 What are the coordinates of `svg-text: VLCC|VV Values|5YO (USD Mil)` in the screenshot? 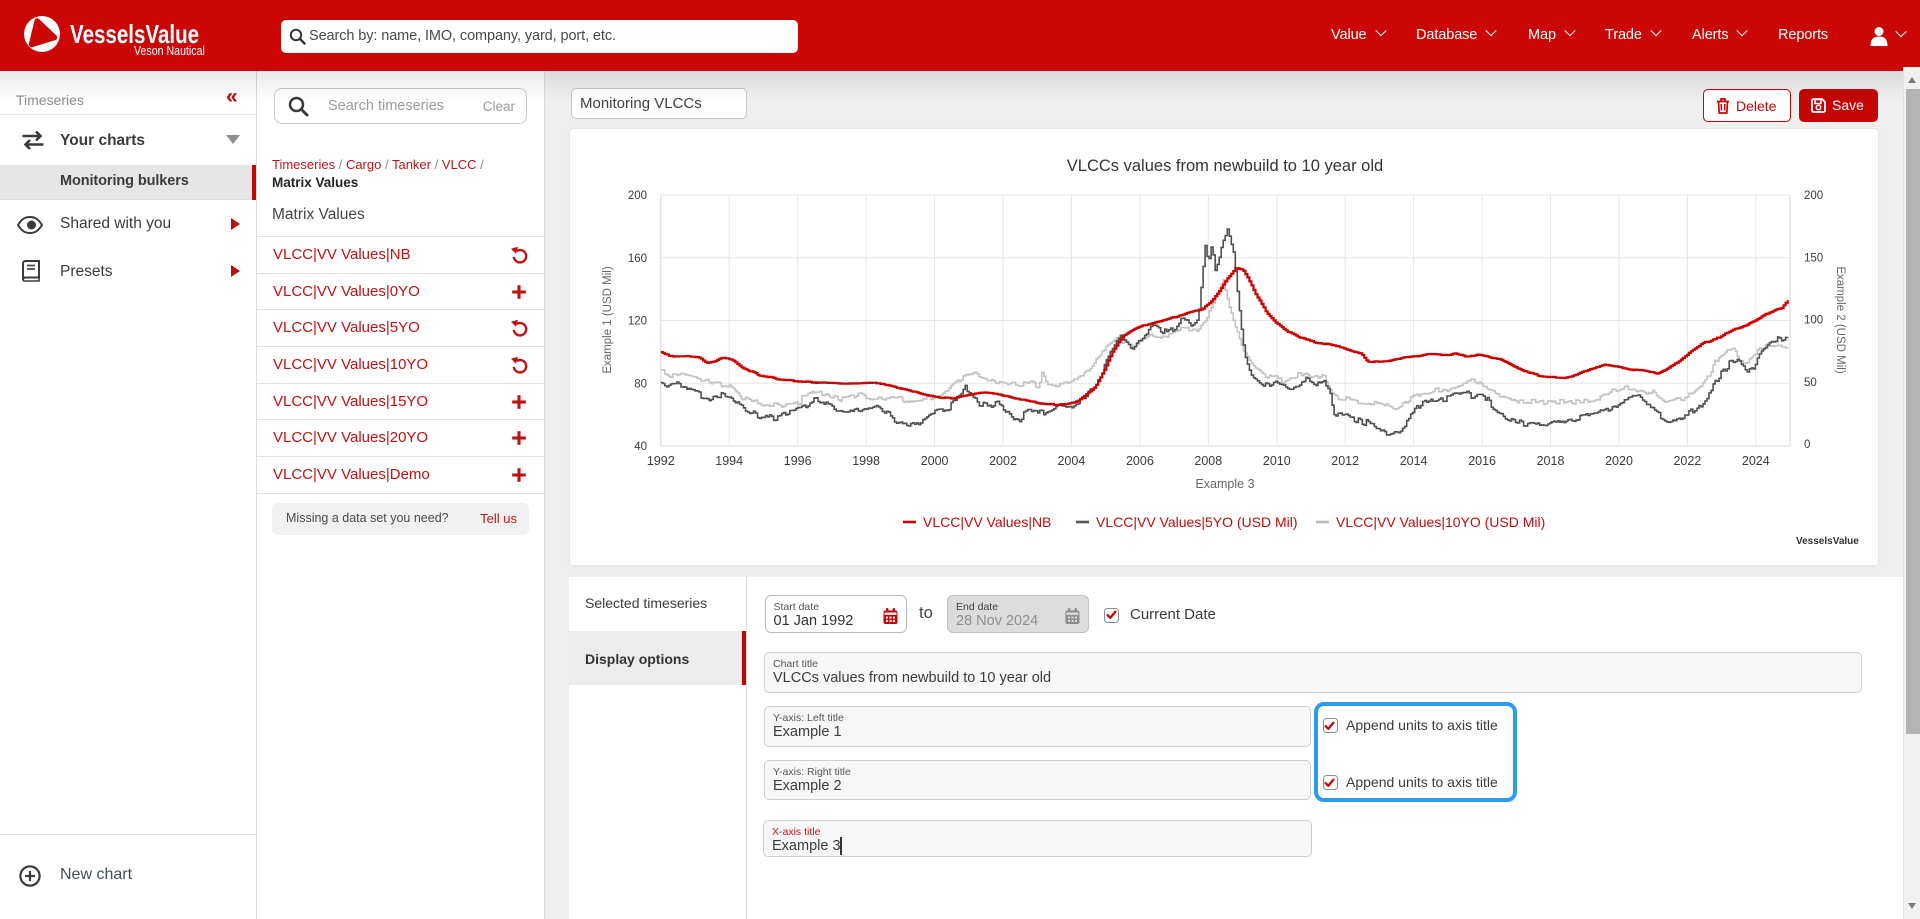 It's located at (1197, 522).